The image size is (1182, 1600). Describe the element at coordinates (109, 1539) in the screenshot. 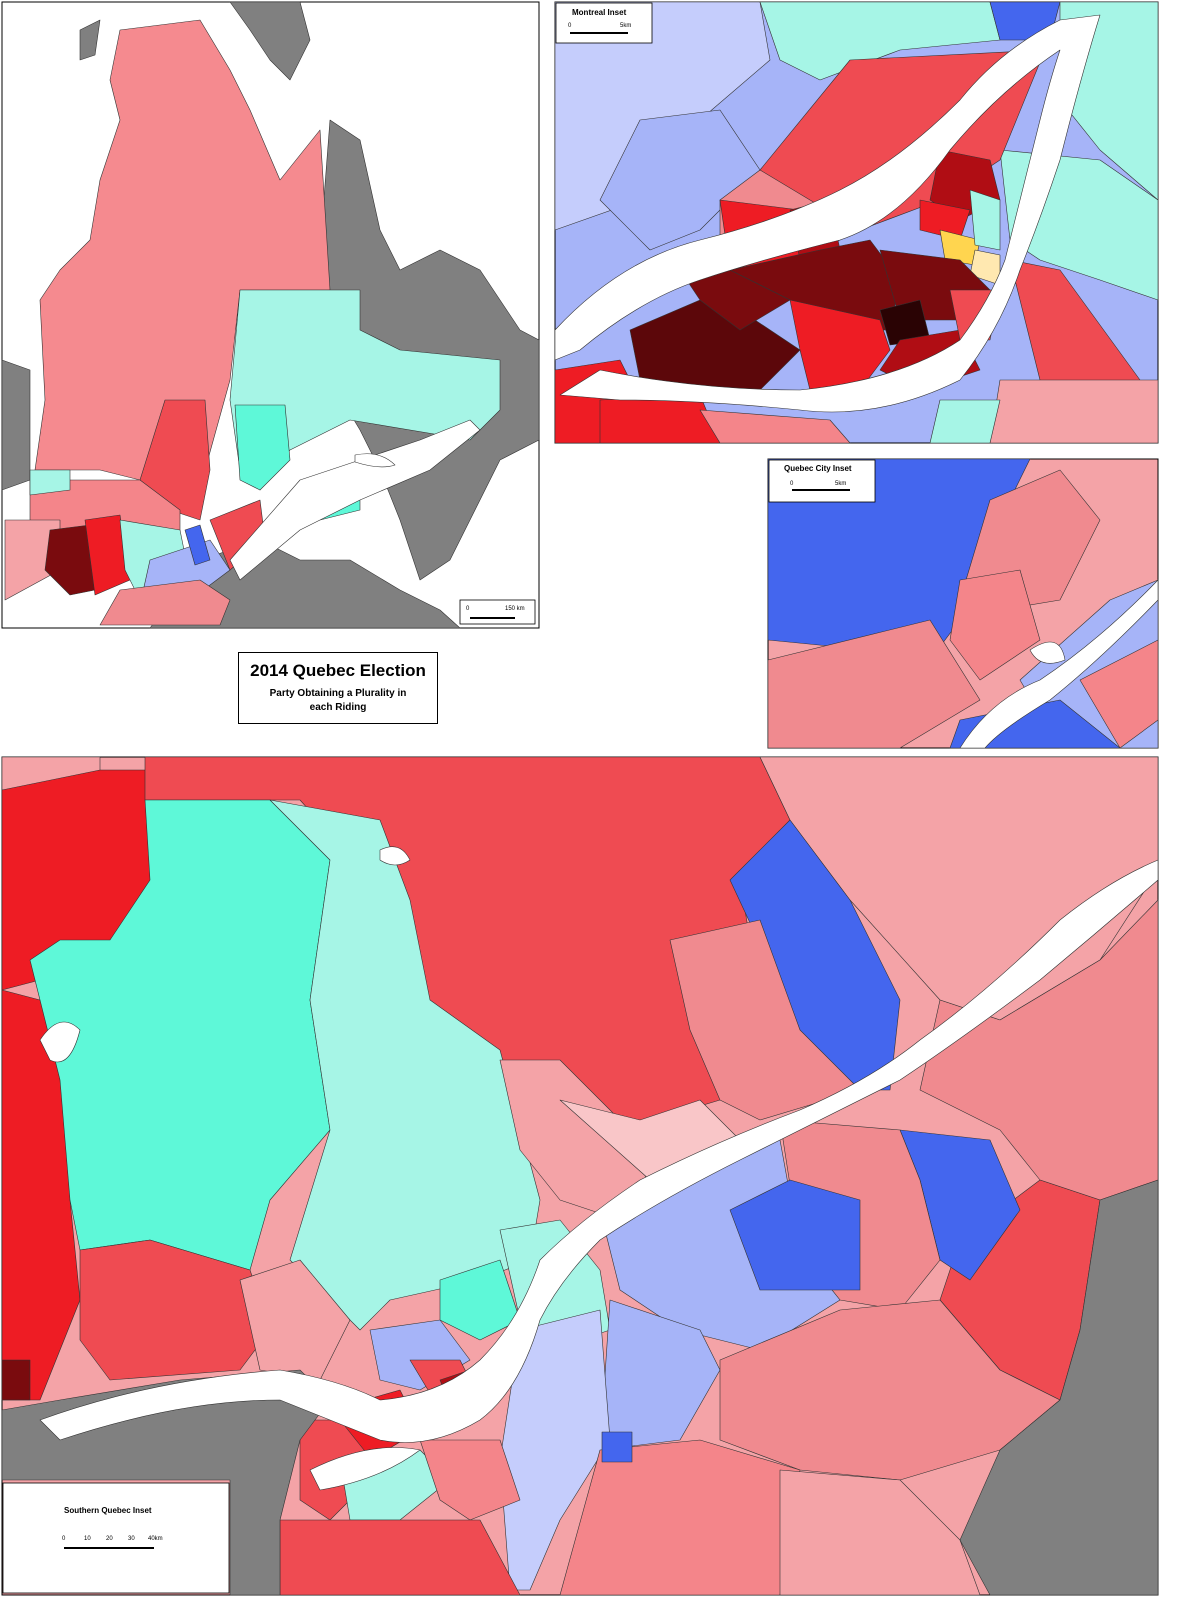

I see `label: 20` at that location.